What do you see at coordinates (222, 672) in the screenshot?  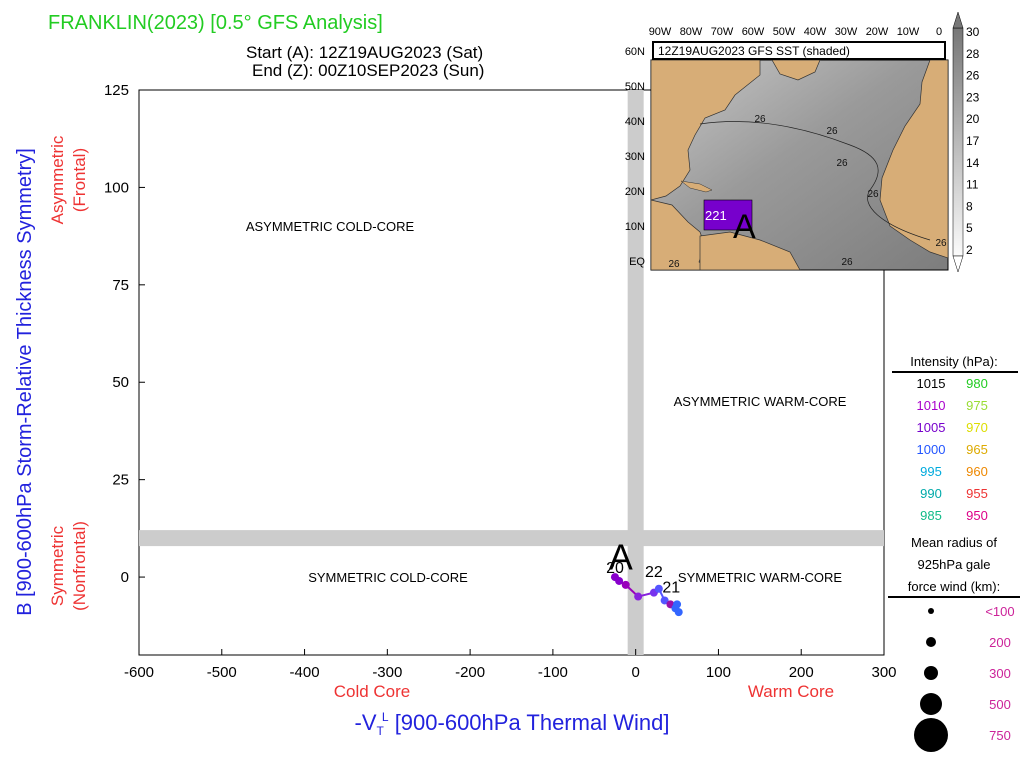 I see `x-tick-label: -500` at bounding box center [222, 672].